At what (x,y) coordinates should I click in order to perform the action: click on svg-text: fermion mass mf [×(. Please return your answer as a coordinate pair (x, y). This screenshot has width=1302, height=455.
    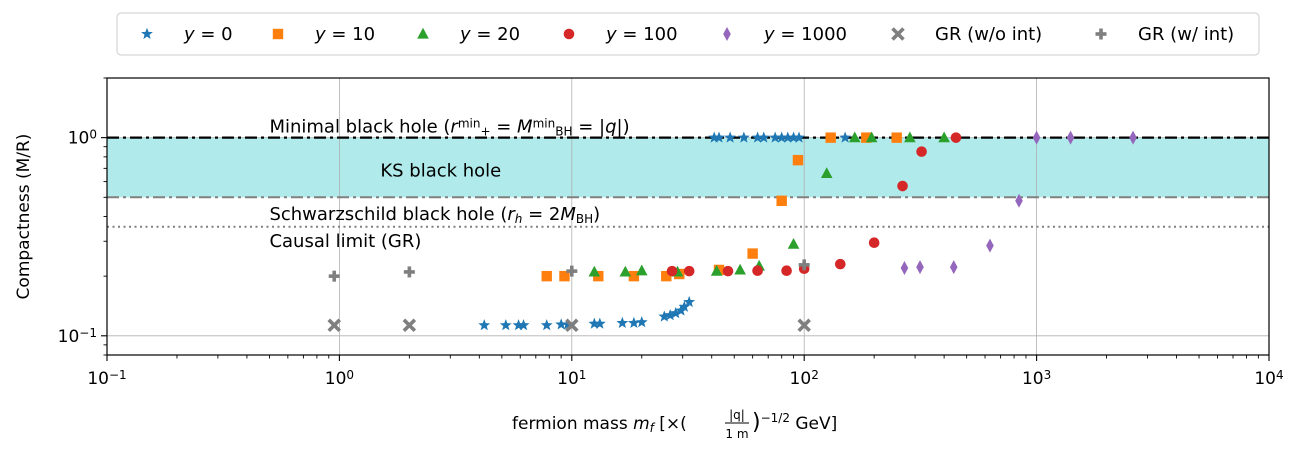
    Looking at the image, I should click on (599, 424).